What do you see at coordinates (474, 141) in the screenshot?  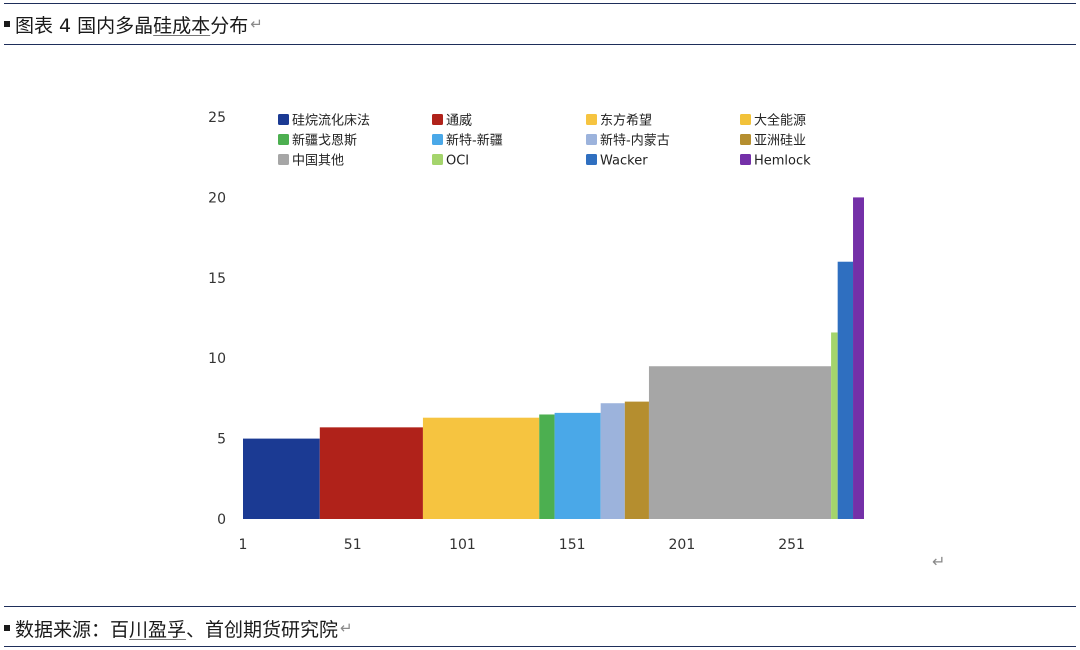 I see `legend-label: 新特-新疆` at bounding box center [474, 141].